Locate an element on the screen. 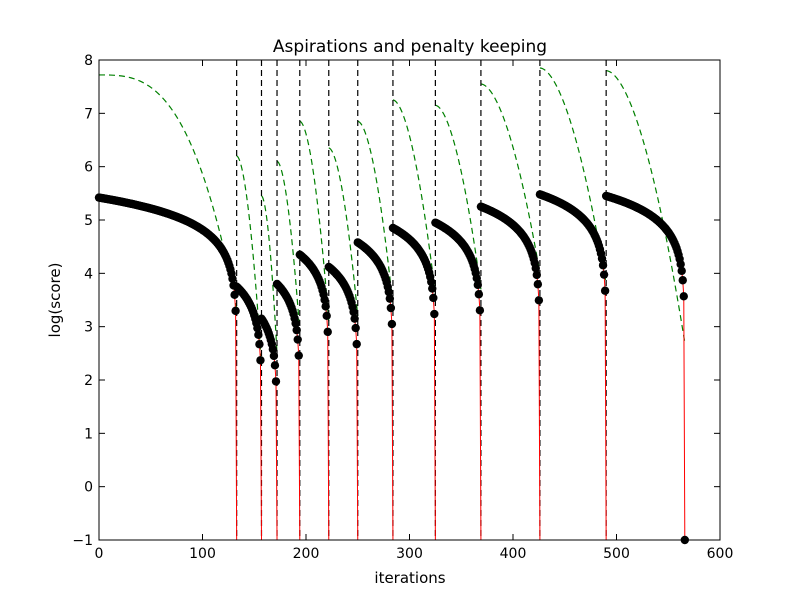 The height and width of the screenshot is (600, 800). x-tick-label: 200 is located at coordinates (306, 554).